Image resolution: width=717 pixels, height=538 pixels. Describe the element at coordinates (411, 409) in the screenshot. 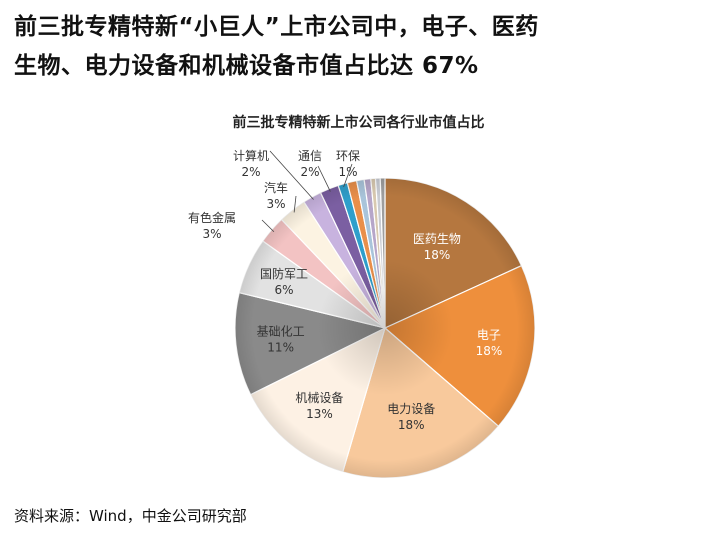

I see `slice-label: 电力设备` at that location.